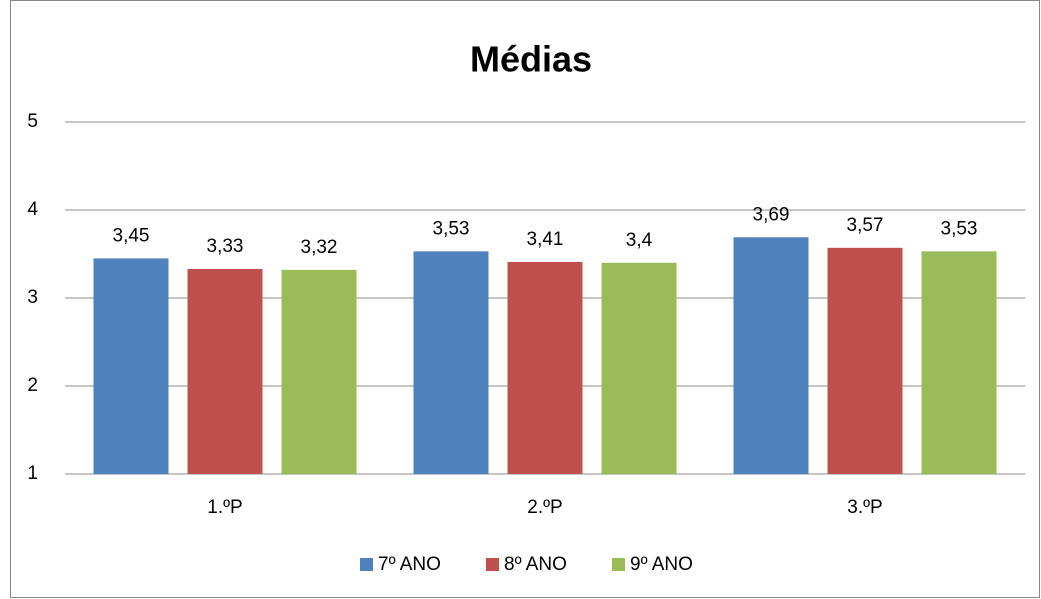  I want to click on y-tick-label: 2, so click(32, 385).